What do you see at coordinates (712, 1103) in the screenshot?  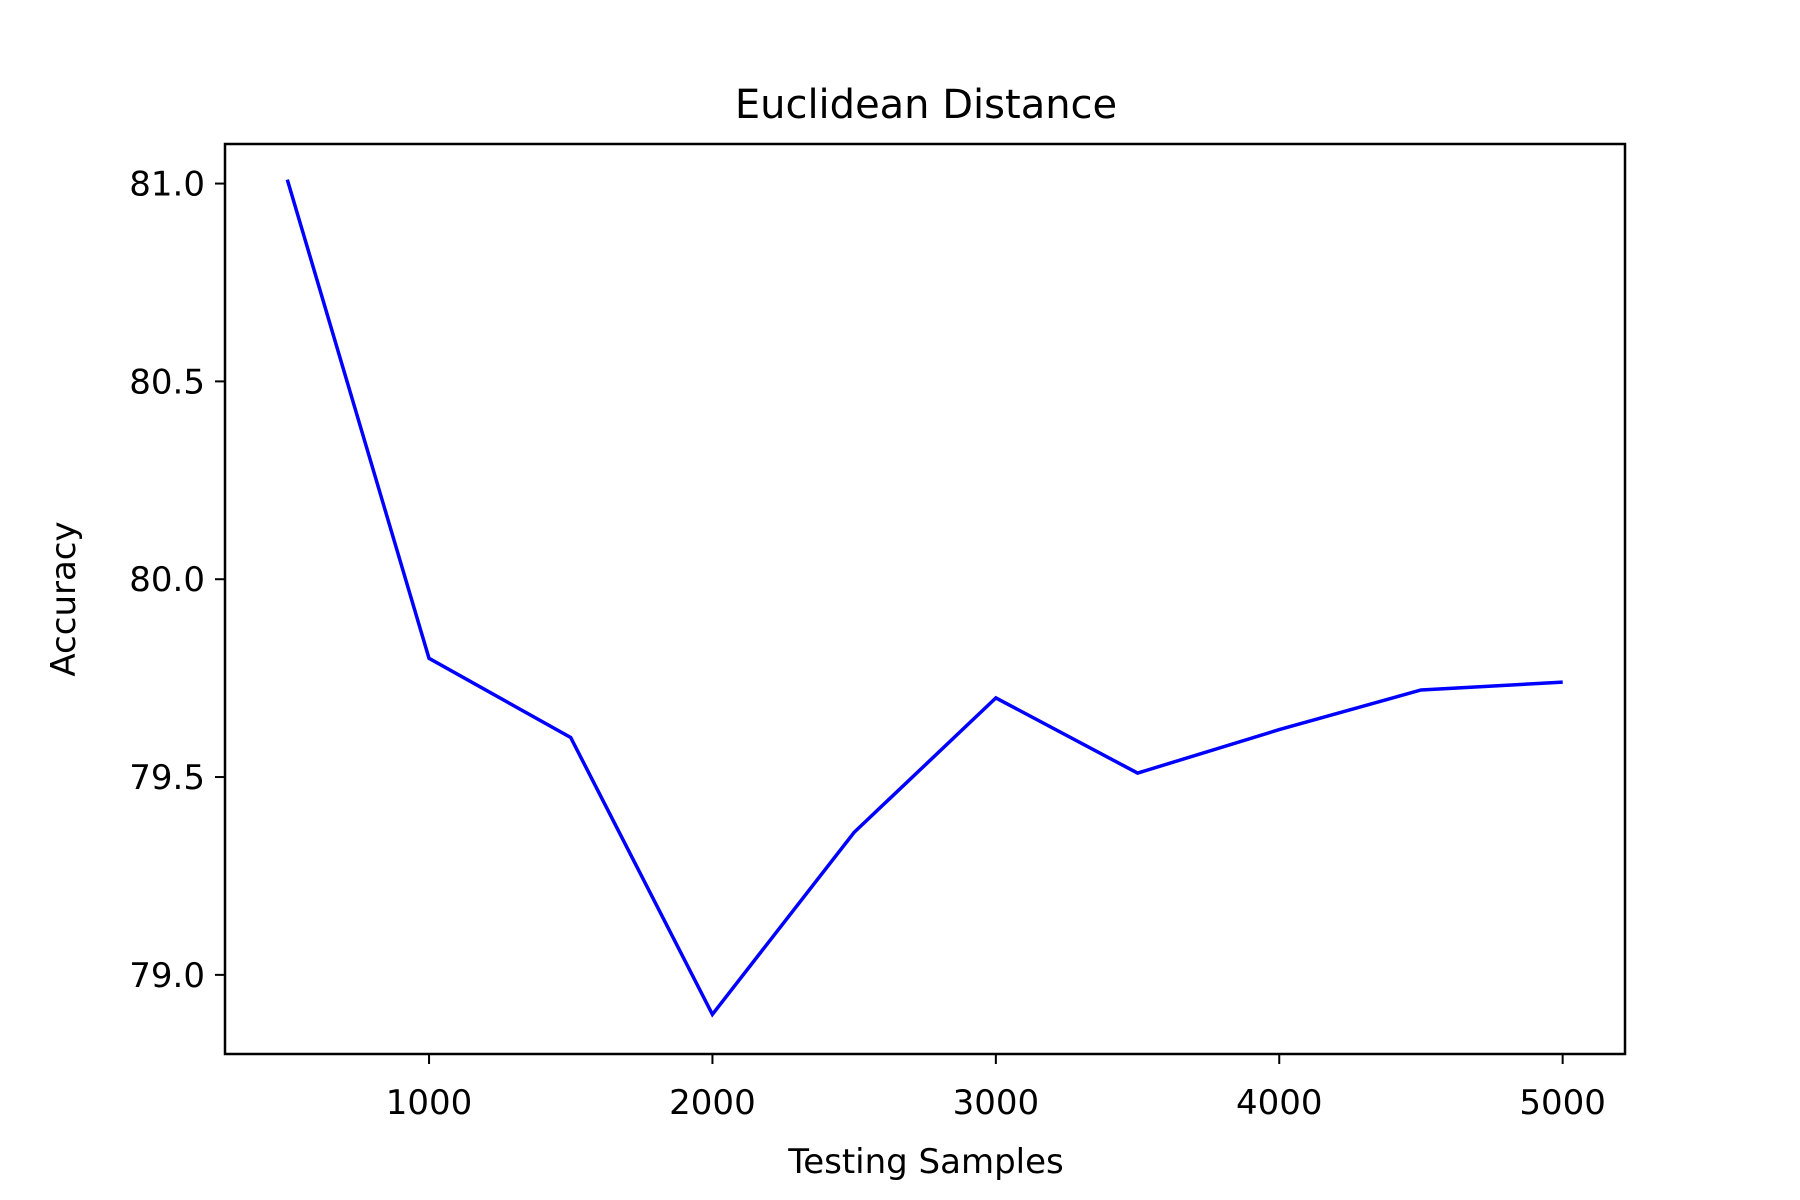 I see `x-tick-label: 2000` at bounding box center [712, 1103].